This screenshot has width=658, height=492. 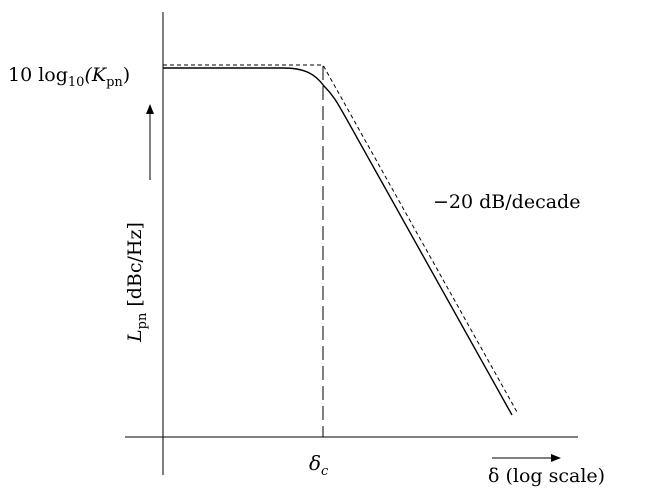 I want to click on slope-label: −20 dB/decade, so click(x=506, y=202).